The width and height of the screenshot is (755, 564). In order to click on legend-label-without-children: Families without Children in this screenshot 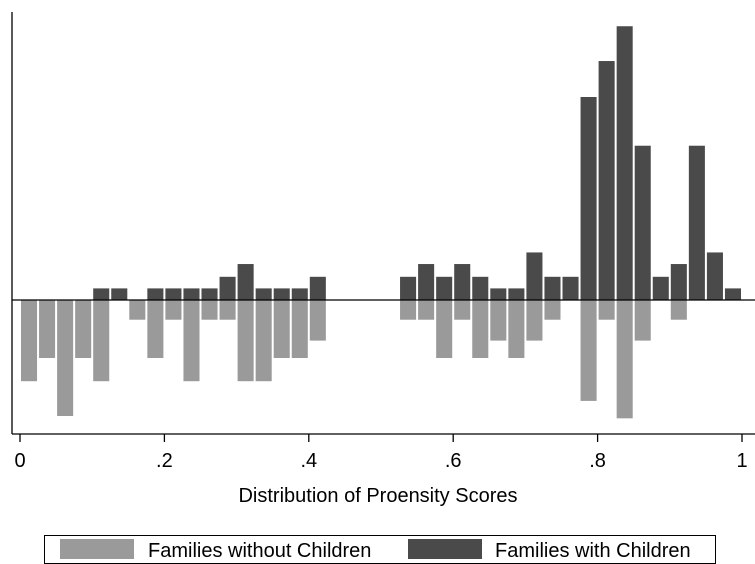, I will do `click(259, 551)`.